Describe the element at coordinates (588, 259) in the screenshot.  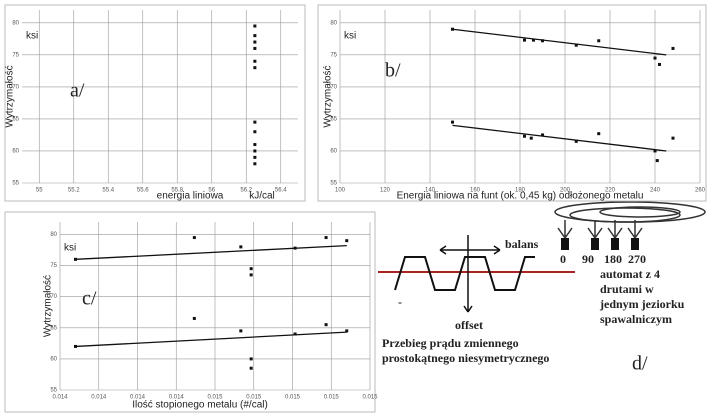
I see `angle-label: 90` at that location.